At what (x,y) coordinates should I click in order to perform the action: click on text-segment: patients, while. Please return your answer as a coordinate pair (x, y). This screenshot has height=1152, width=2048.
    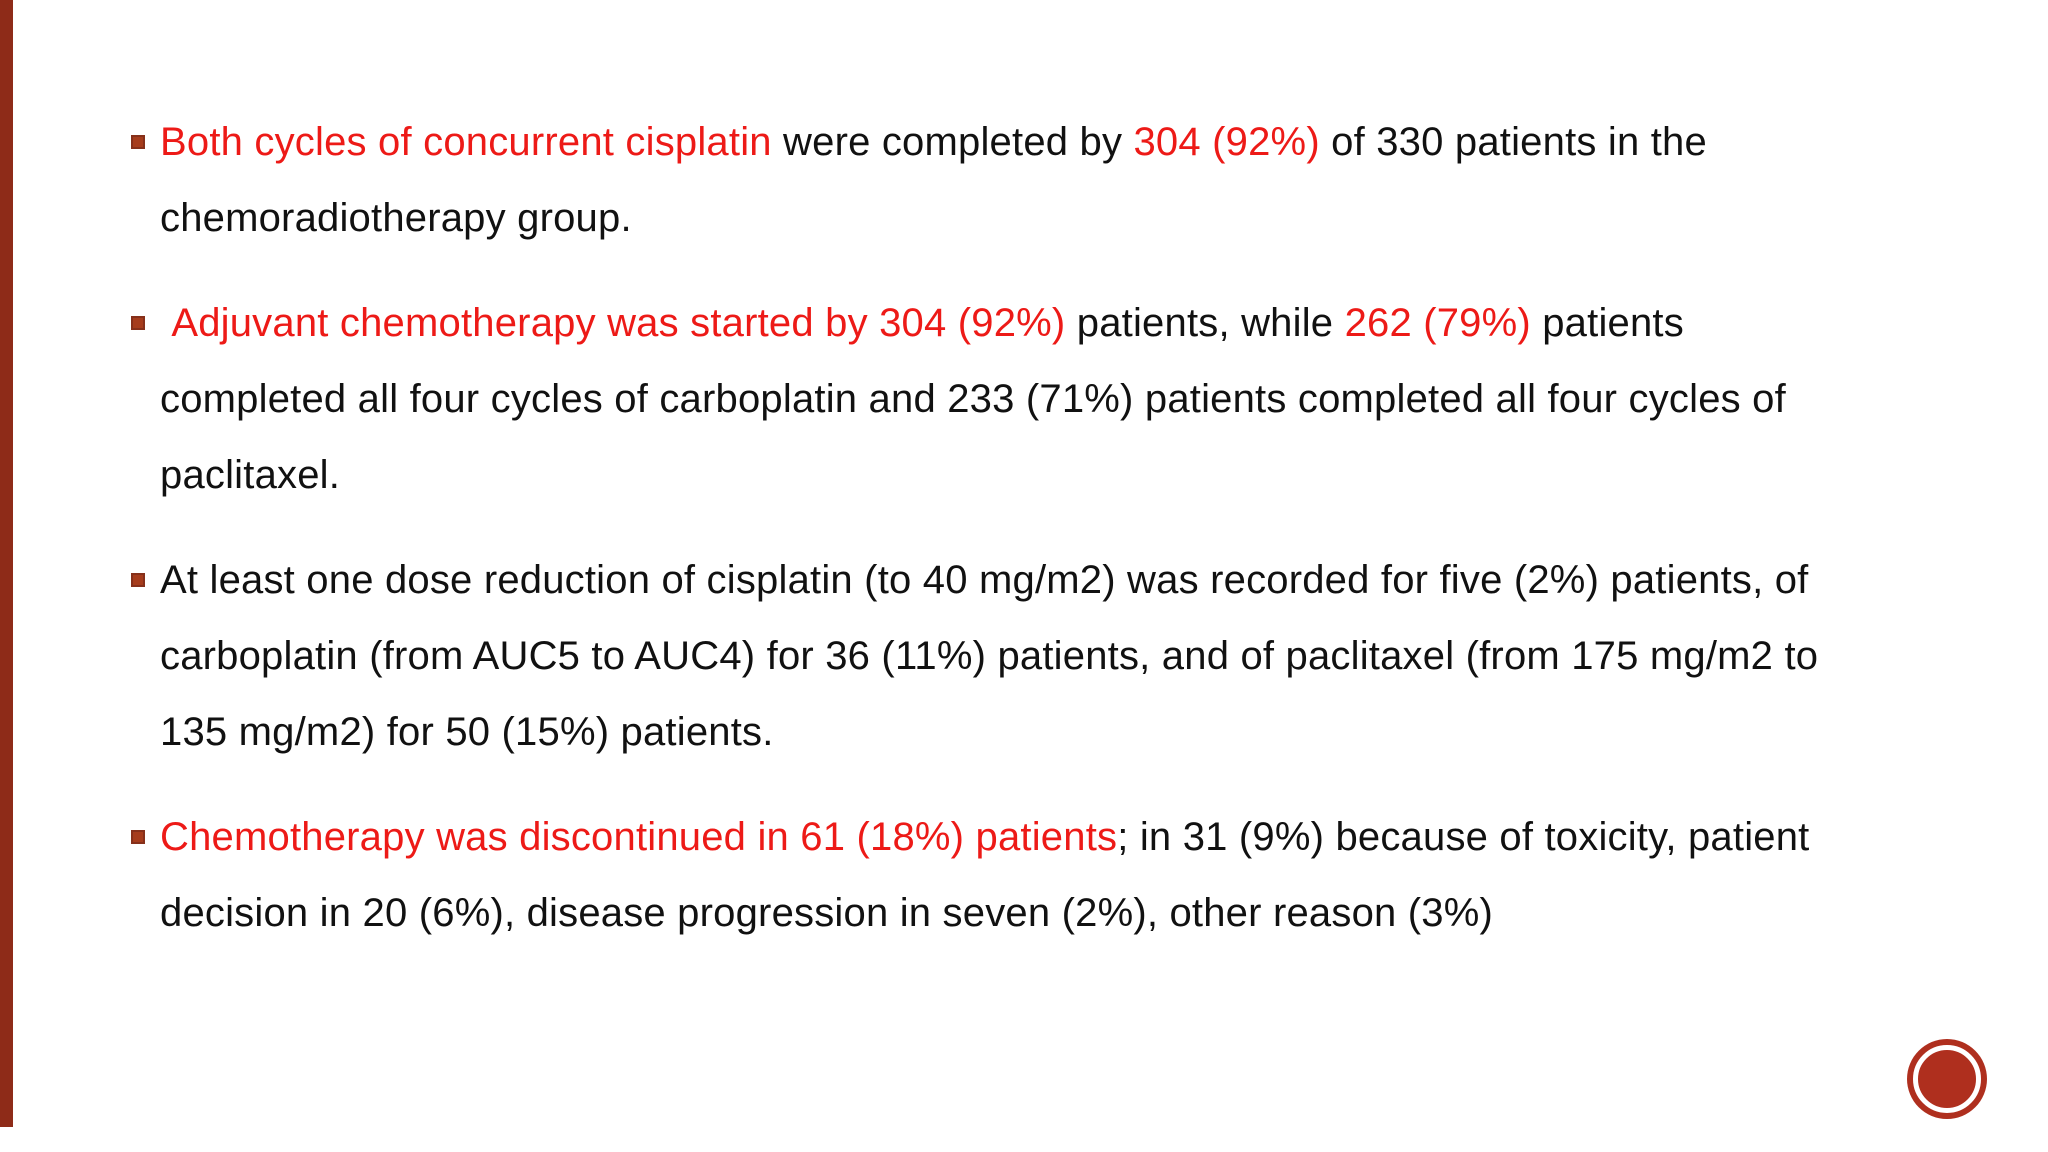
    Looking at the image, I should click on (1210, 323).